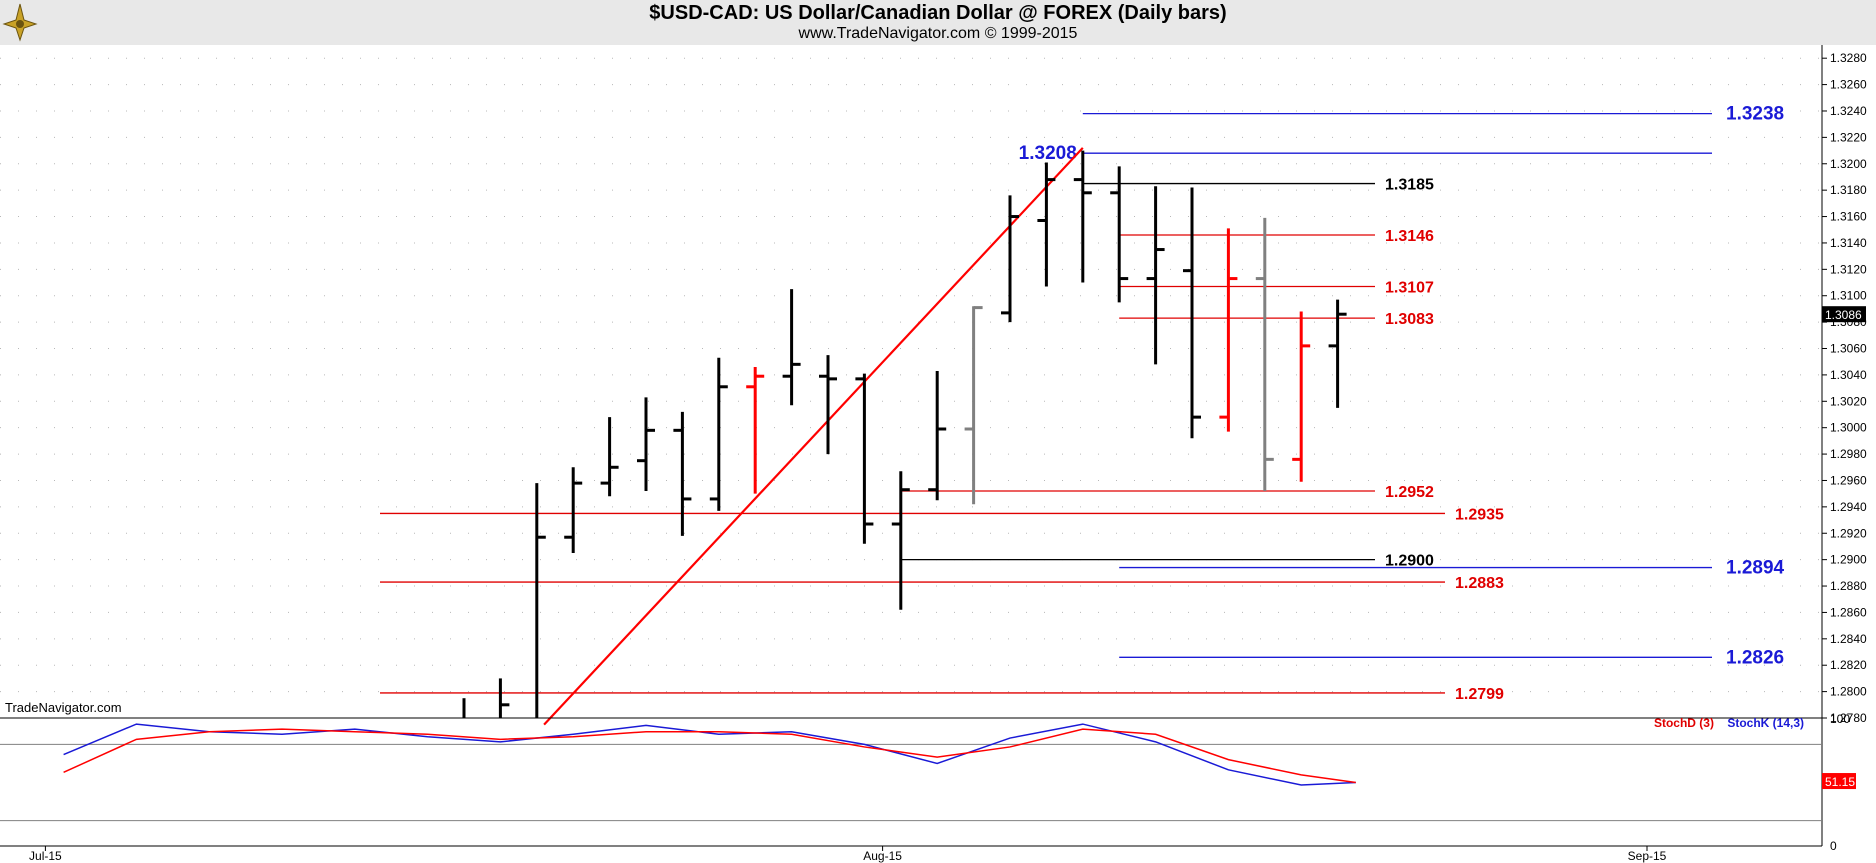 This screenshot has height=863, width=1876. Describe the element at coordinates (1848, 692) in the screenshot. I see `y-tick-label: 1.2800` at that location.